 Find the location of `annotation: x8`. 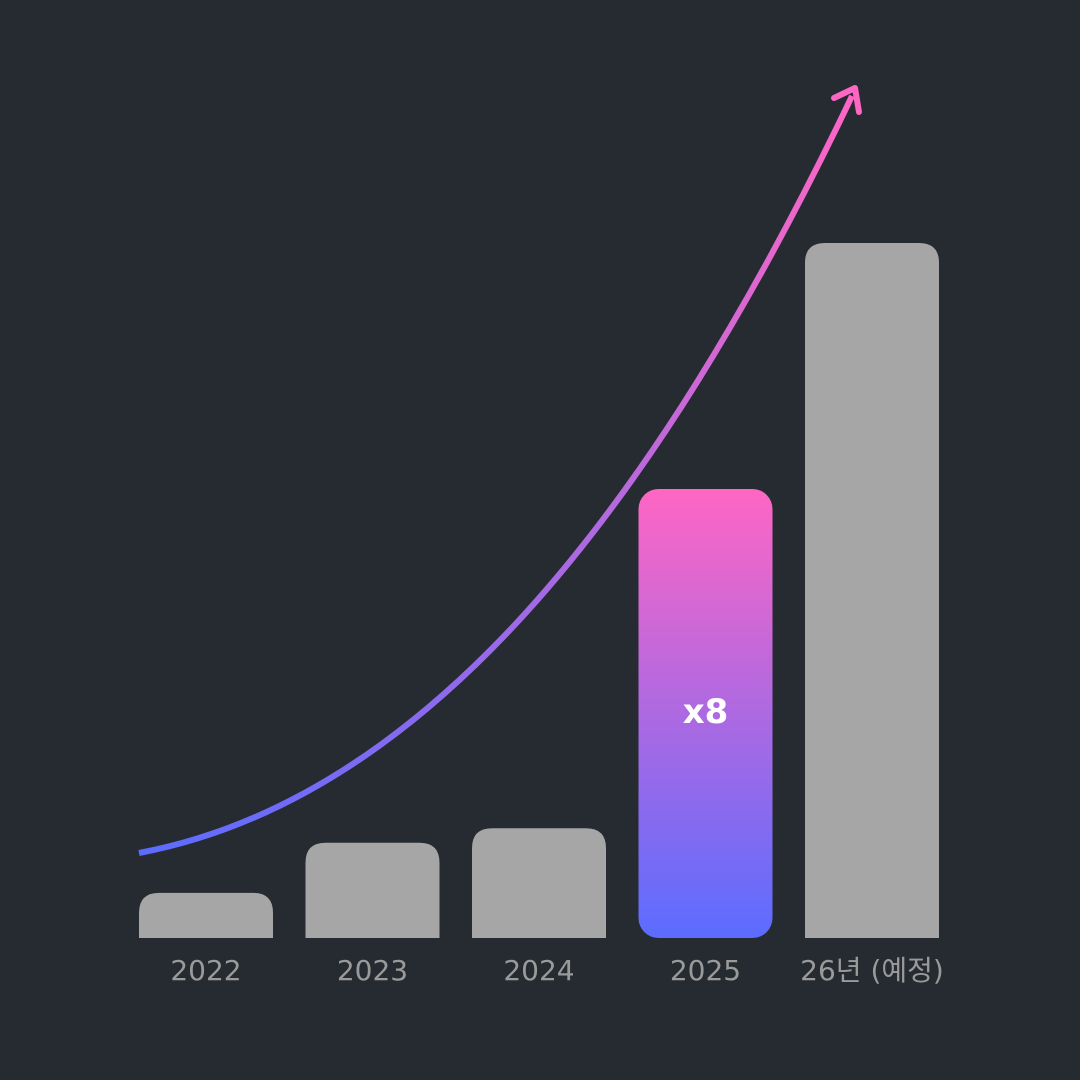

annotation: x8 is located at coordinates (706, 712).